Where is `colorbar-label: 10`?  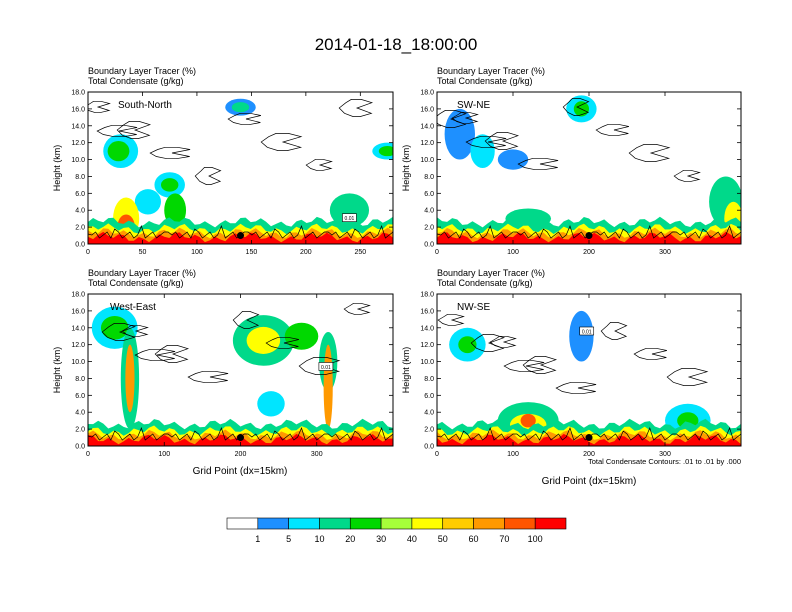
colorbar-label: 10 is located at coordinates (319, 539).